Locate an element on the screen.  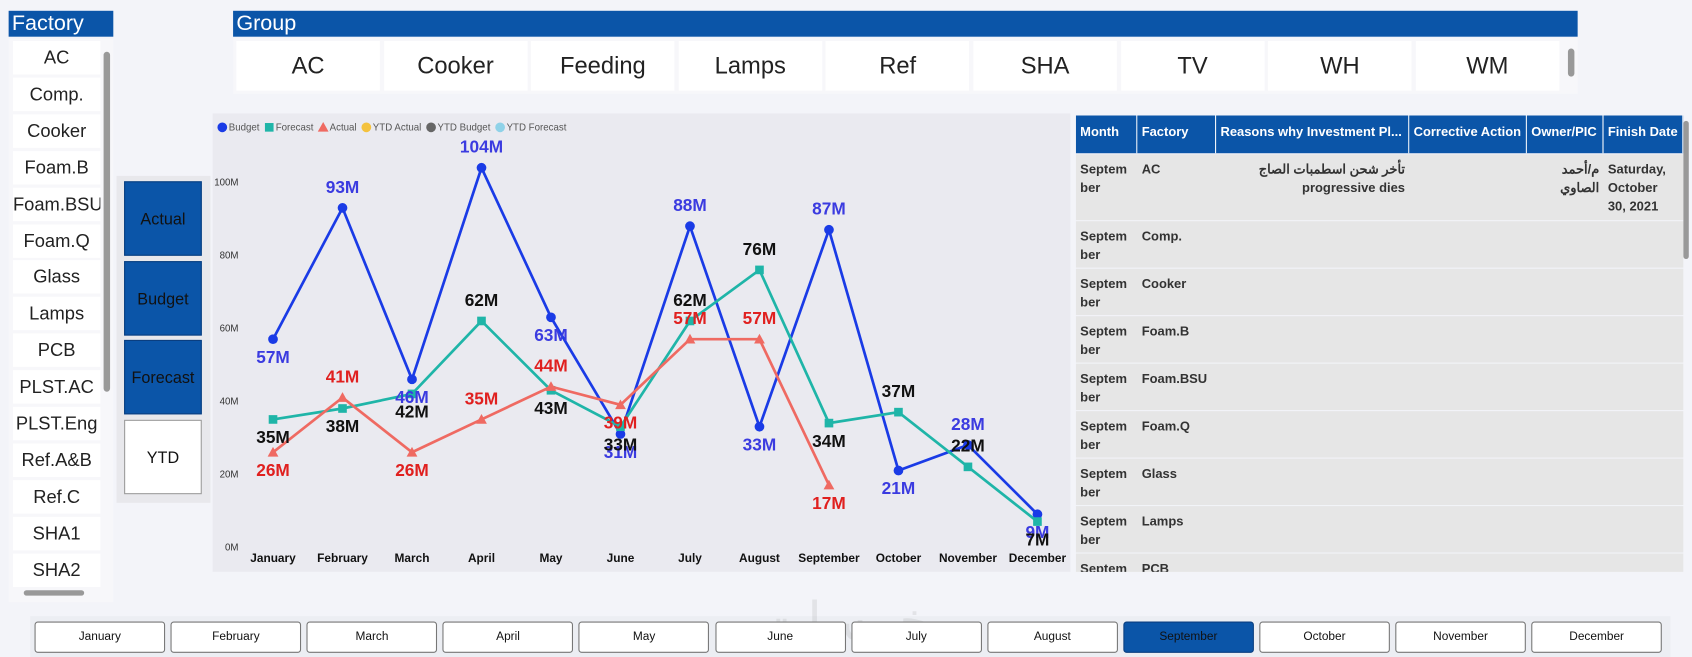
data-label: 93M is located at coordinates (343, 187).